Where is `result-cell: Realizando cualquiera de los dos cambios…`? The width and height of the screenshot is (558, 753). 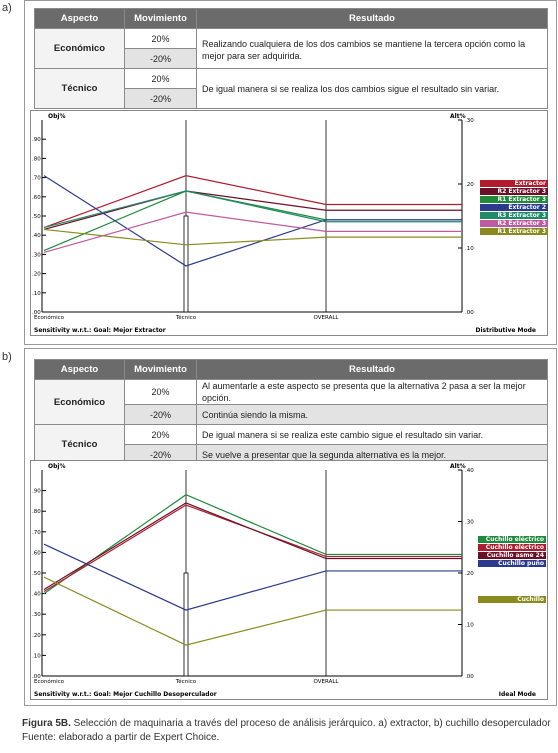 result-cell: Realizando cualquiera de los dos cambios… is located at coordinates (372, 48).